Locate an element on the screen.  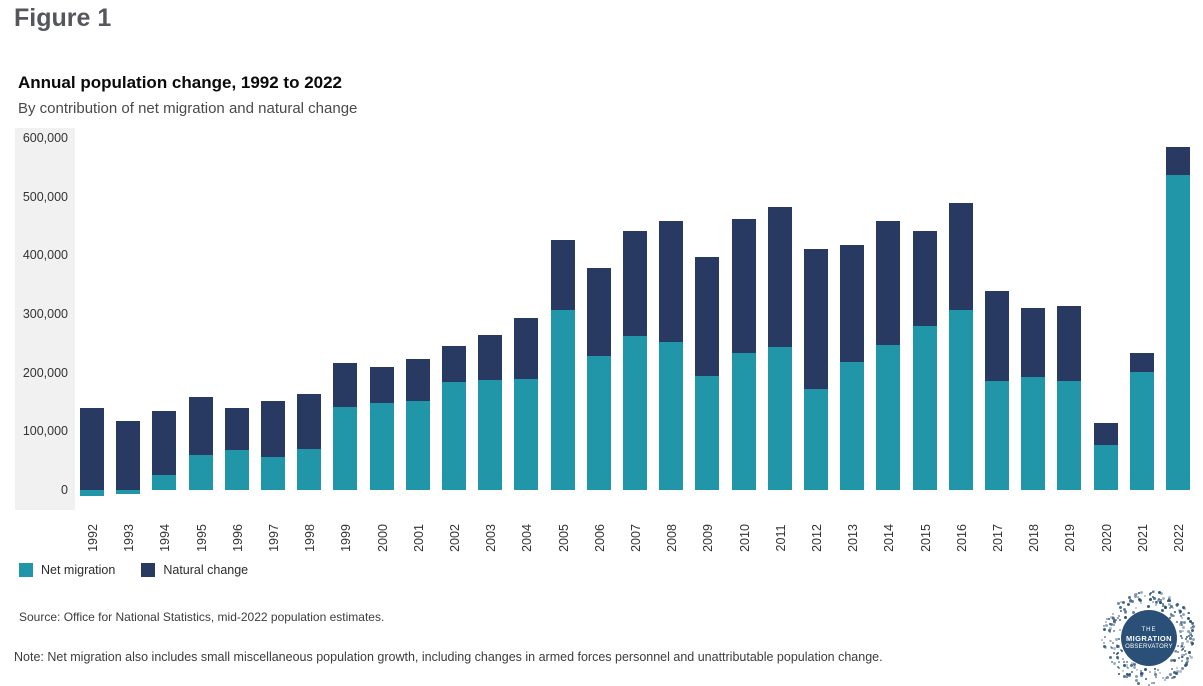
x-tick-2021: 2021 is located at coordinates (1142, 538).